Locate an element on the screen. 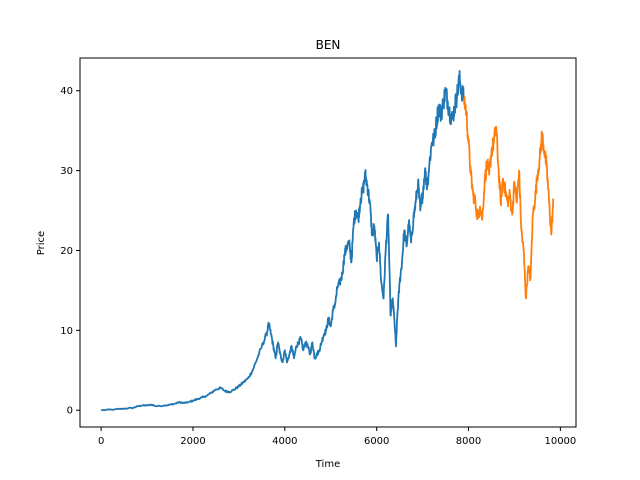 The width and height of the screenshot is (640, 480). x-tick-label: 6000 is located at coordinates (376, 441).